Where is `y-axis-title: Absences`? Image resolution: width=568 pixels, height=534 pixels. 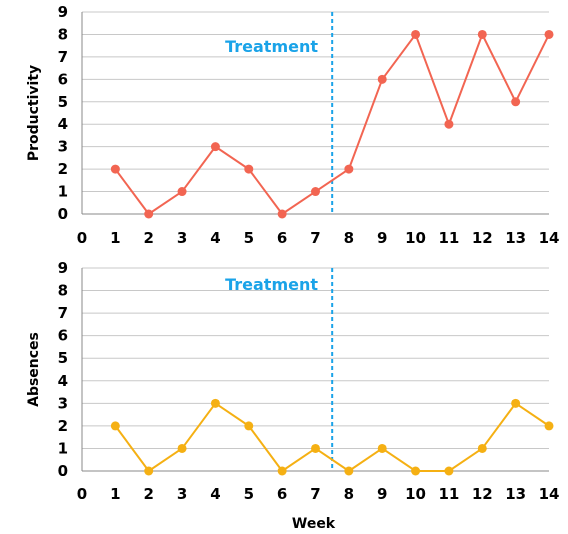 y-axis-title: Absences is located at coordinates (34, 369).